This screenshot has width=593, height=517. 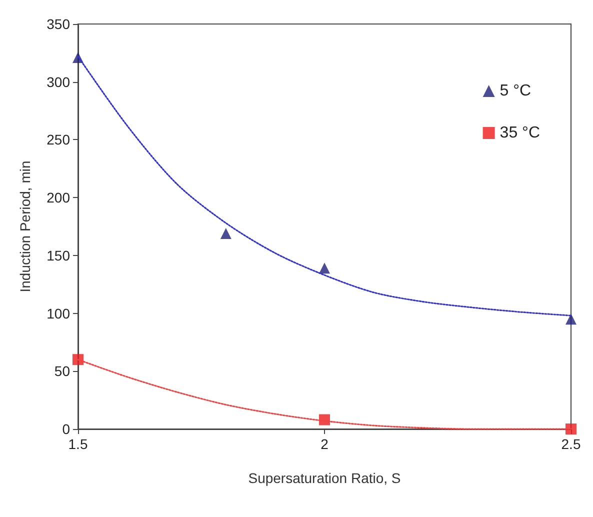 What do you see at coordinates (571, 444) in the screenshot?
I see `x-tick-label: 2.5` at bounding box center [571, 444].